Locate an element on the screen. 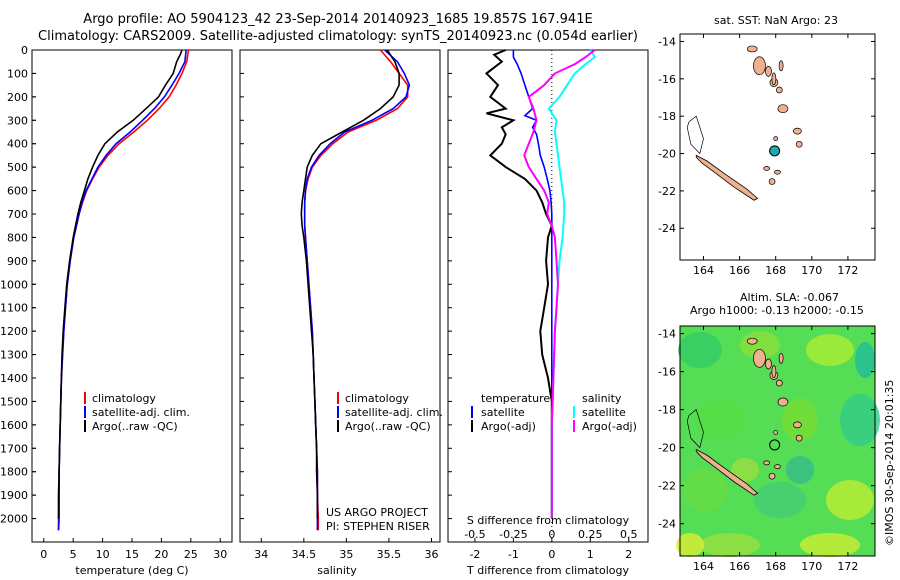 This screenshot has height=580, width=900. legend-temp-argo-adj: Argo(-adj) is located at coordinates (508, 426).